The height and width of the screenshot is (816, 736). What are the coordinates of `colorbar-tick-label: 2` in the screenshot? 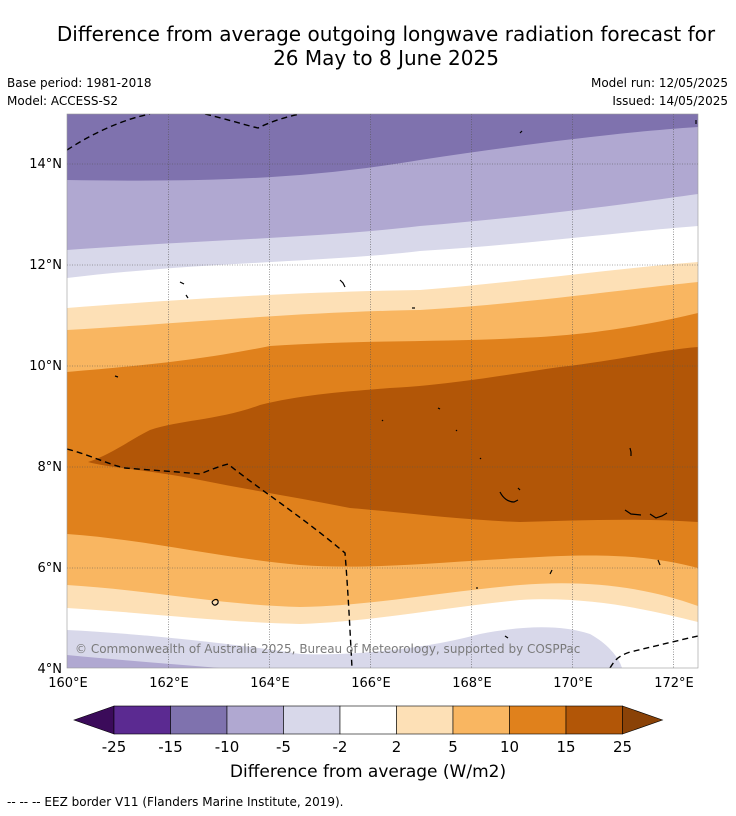 It's located at (397, 747).